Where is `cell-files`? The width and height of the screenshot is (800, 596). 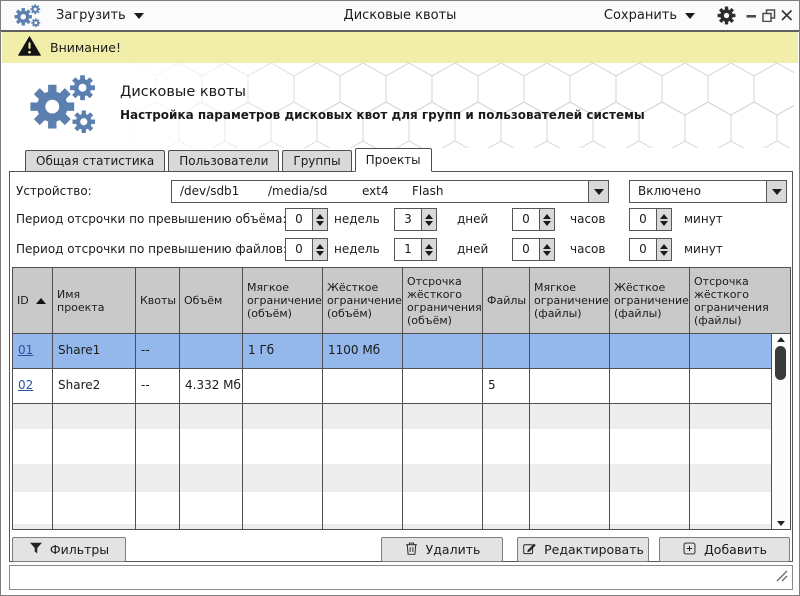
cell-files is located at coordinates (506, 351).